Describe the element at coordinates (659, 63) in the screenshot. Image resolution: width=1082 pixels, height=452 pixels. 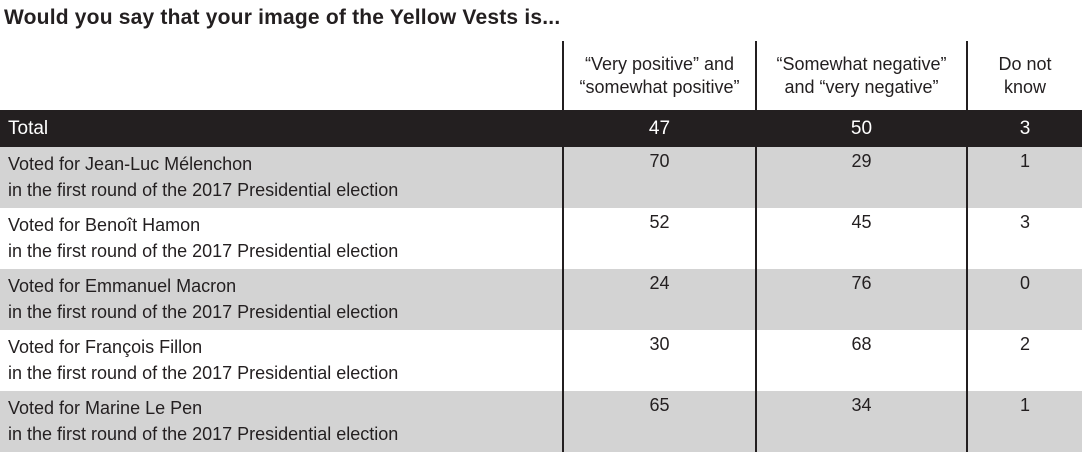
I see `column-header-positive-line1: “Very positive” and` at that location.